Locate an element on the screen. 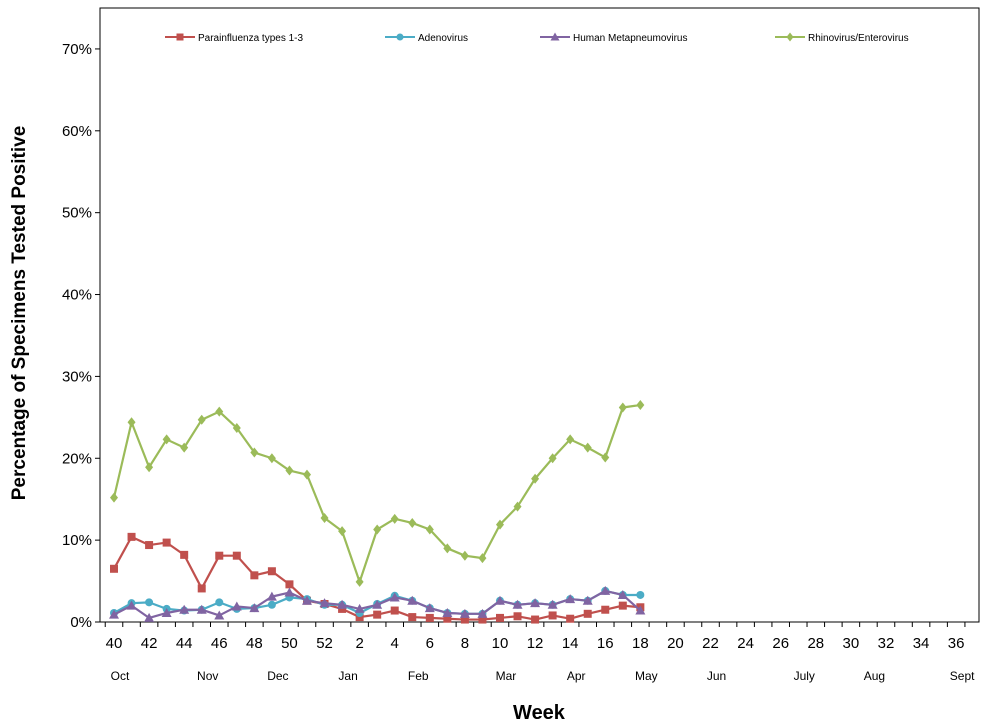 Image resolution: width=983 pixels, height=723 pixels. legend-label: Rhinovirus/Enterovirus is located at coordinates (858, 38).